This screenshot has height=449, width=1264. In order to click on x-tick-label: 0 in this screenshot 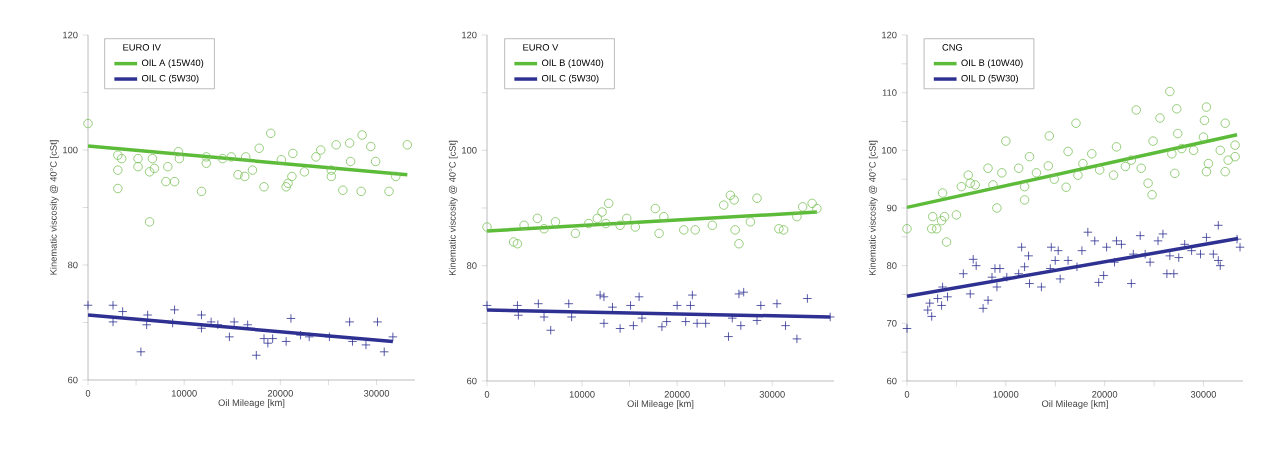, I will do `click(907, 394)`.